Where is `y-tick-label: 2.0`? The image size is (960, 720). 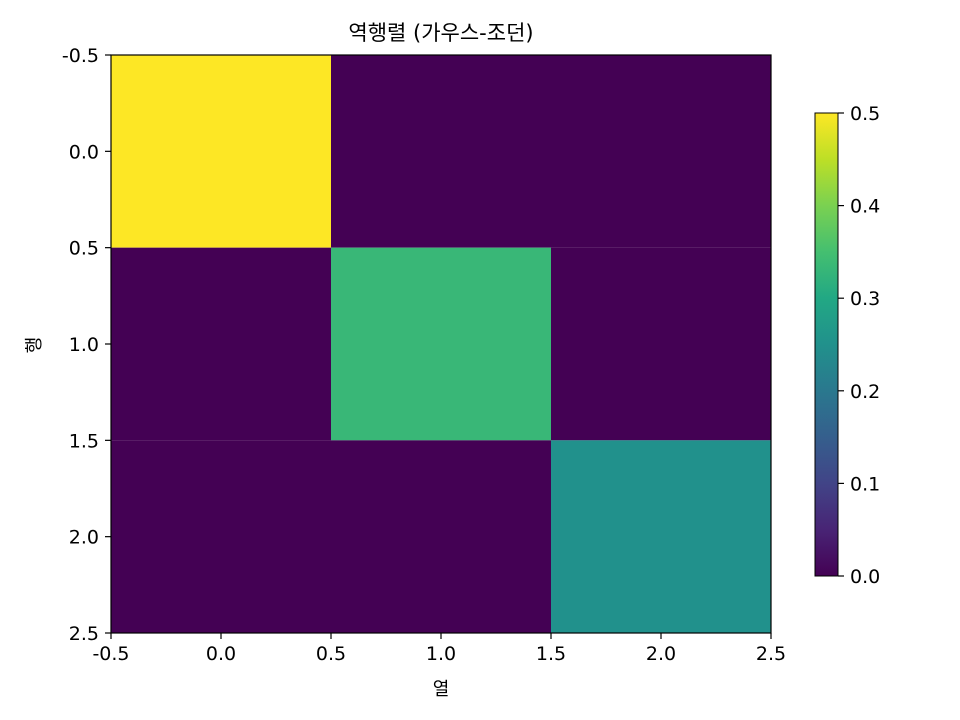 y-tick-label: 2.0 is located at coordinates (84, 538).